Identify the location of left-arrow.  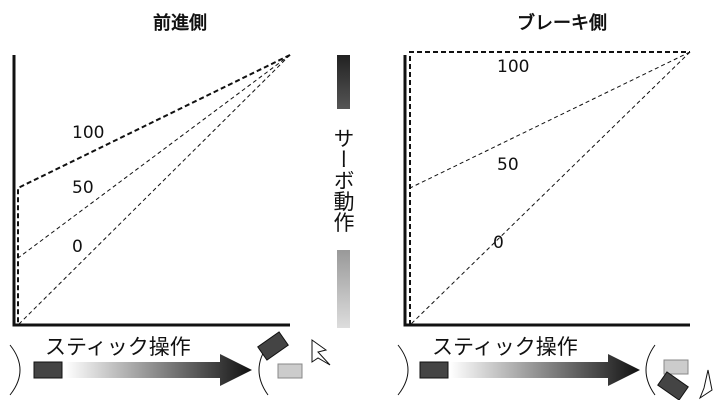
(158, 370).